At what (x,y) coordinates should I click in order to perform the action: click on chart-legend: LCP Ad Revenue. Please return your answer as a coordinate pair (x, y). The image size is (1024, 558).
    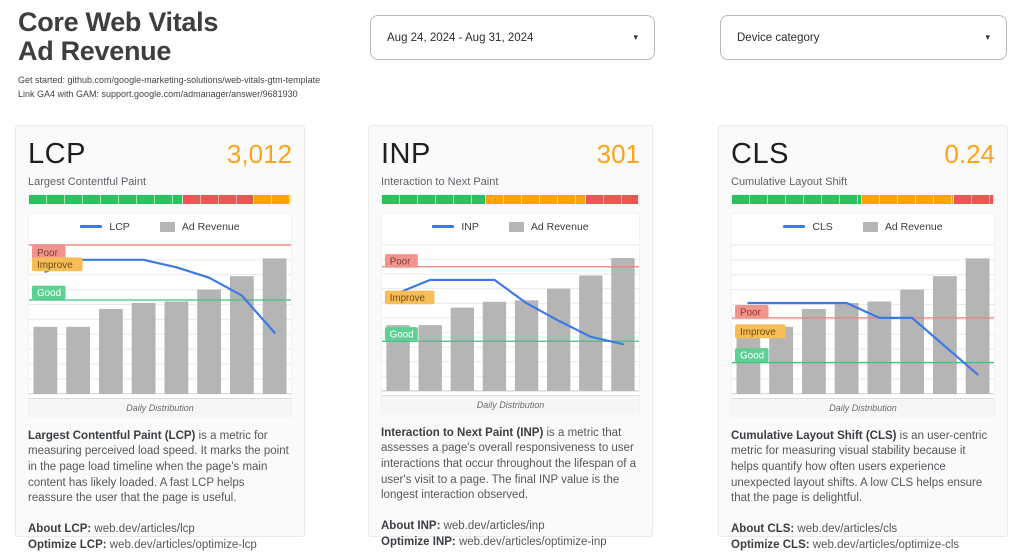
    Looking at the image, I should click on (160, 226).